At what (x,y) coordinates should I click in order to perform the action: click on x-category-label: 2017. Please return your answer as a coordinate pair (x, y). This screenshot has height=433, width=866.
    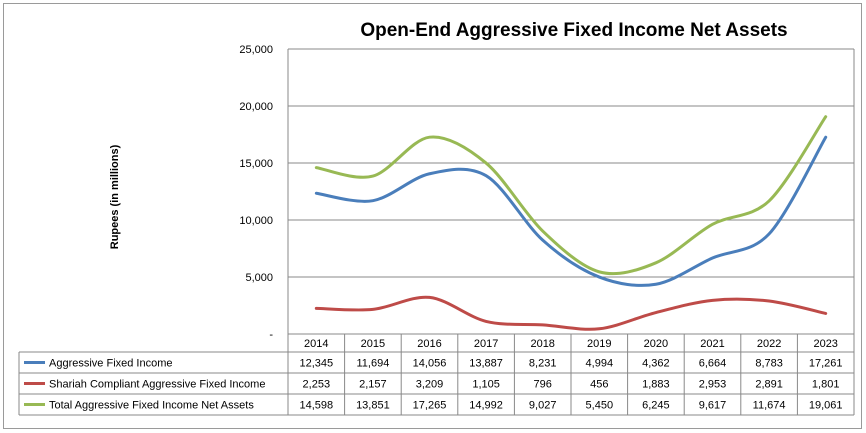
    Looking at the image, I should click on (486, 344).